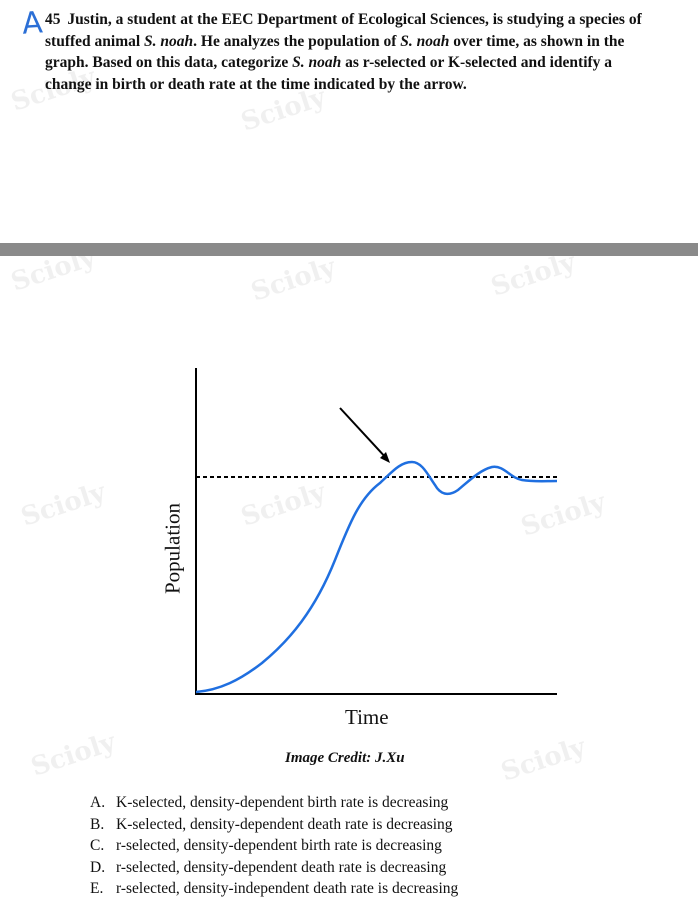  I want to click on question-text-part: . He analyzes the population of, so click(297, 41).